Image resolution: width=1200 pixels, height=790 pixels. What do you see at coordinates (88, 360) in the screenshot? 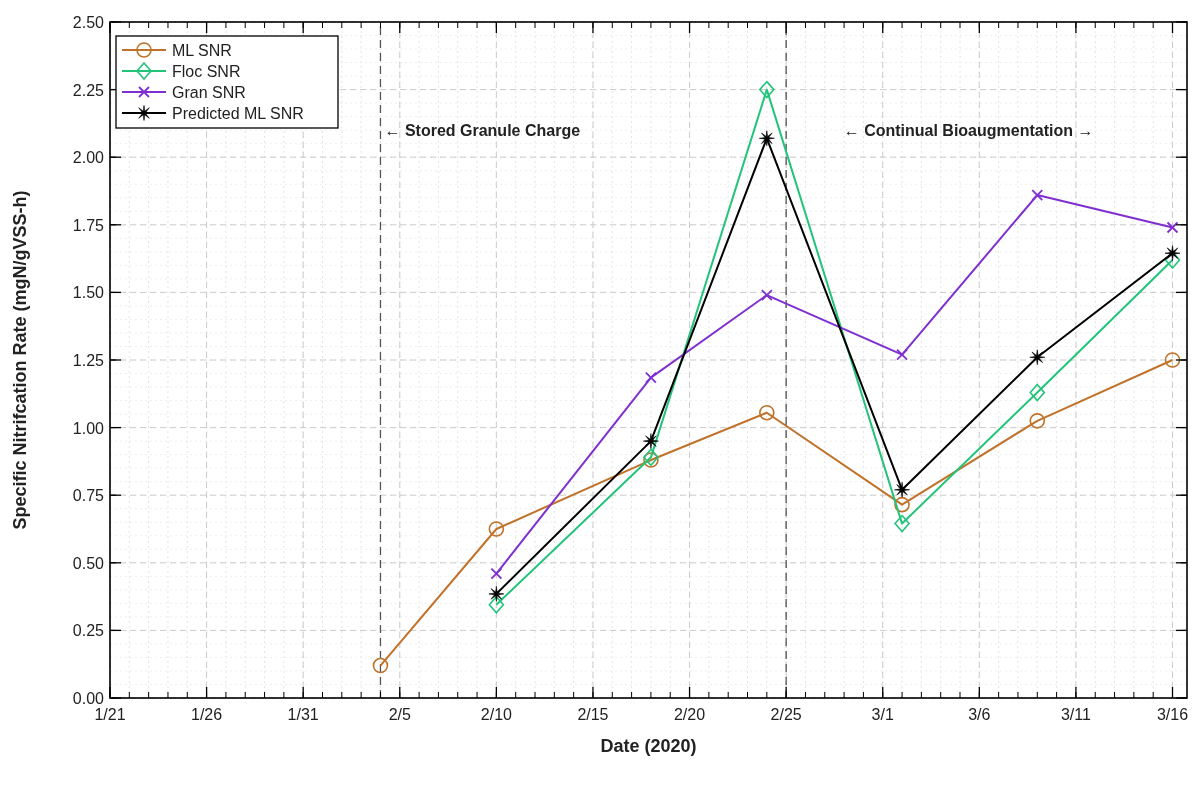
I see `y-tick-label: 1.25` at bounding box center [88, 360].